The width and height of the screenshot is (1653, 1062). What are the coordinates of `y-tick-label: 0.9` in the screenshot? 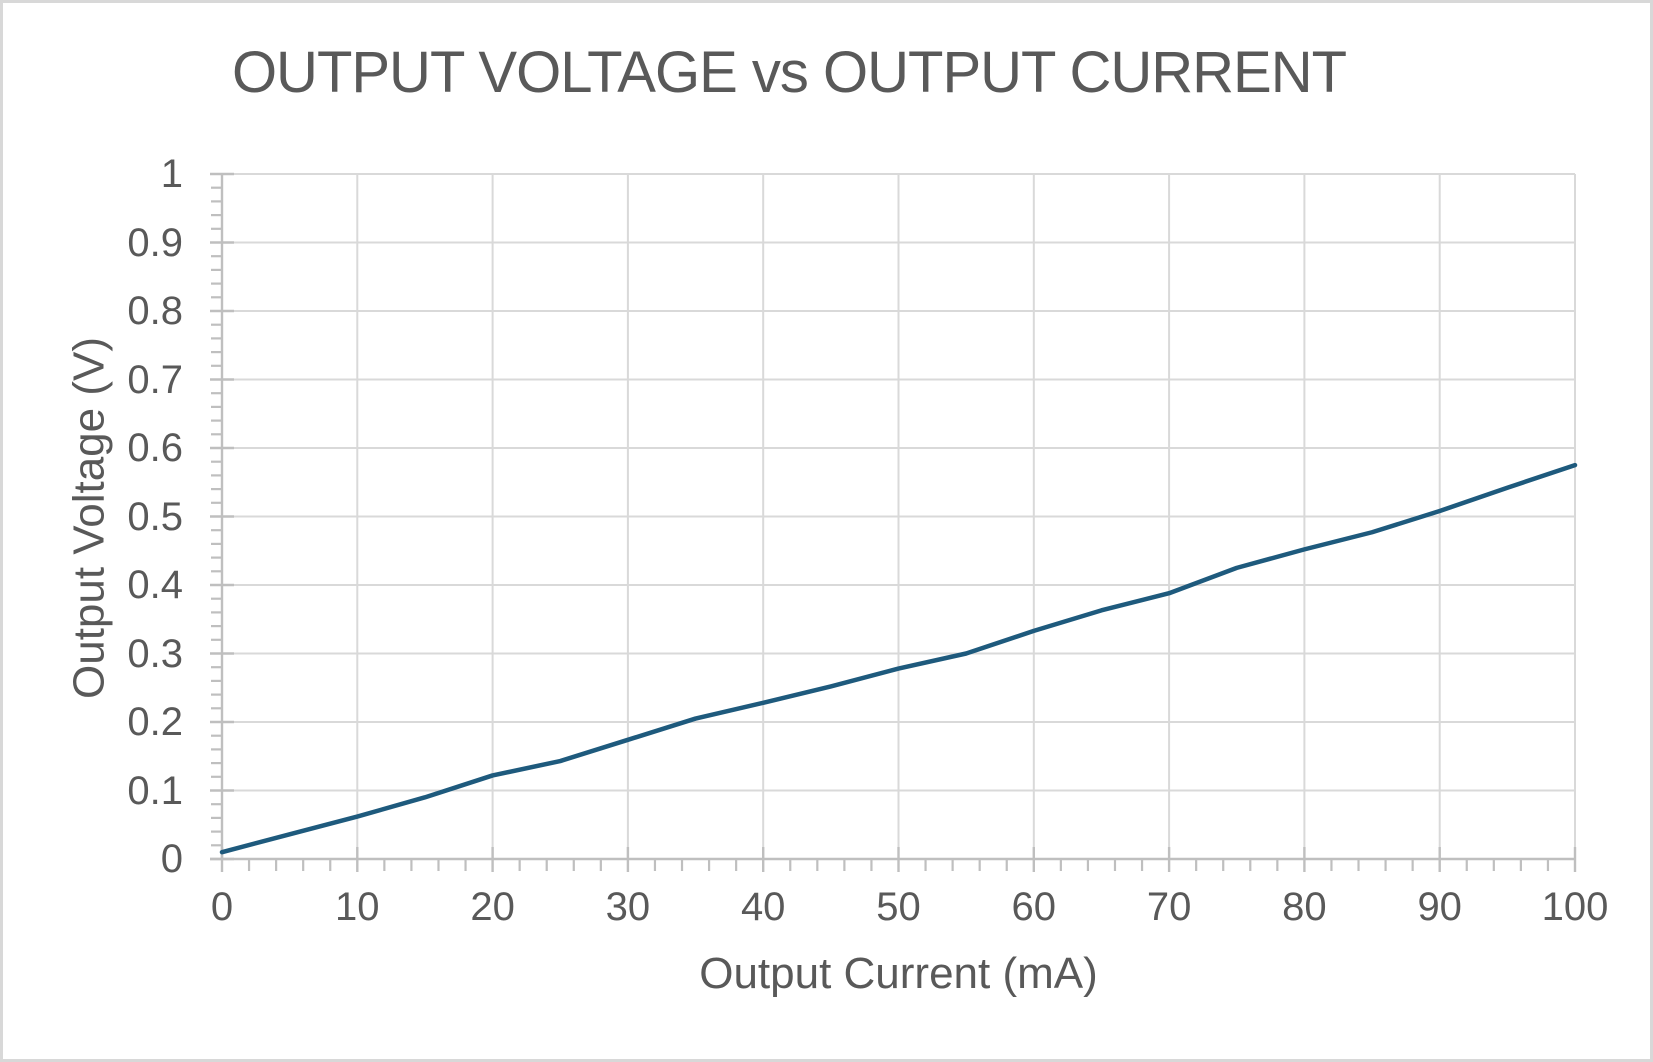 It's located at (155, 242).